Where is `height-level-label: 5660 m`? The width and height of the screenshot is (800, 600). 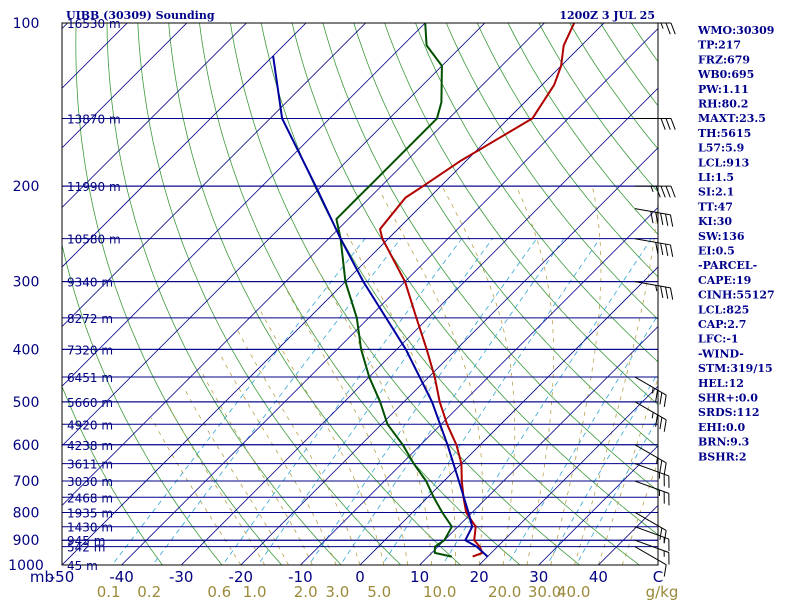
height-level-label: 5660 m is located at coordinates (90, 403).